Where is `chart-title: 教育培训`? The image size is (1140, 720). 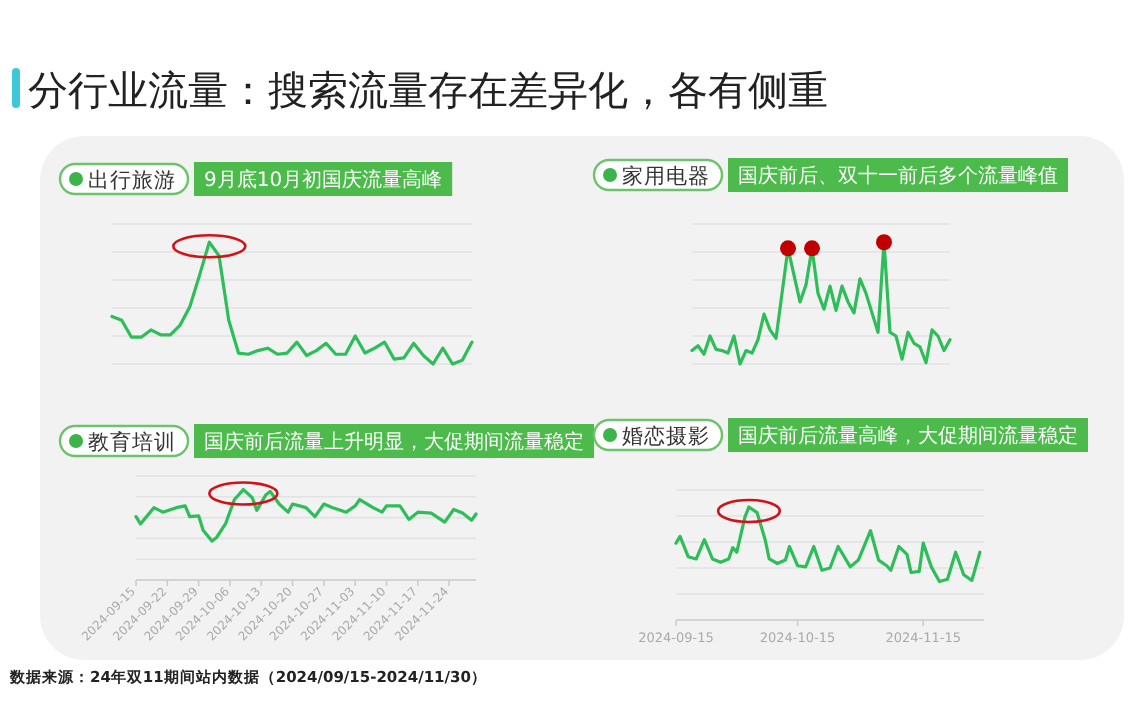
chart-title: 教育培训 is located at coordinates (132, 442).